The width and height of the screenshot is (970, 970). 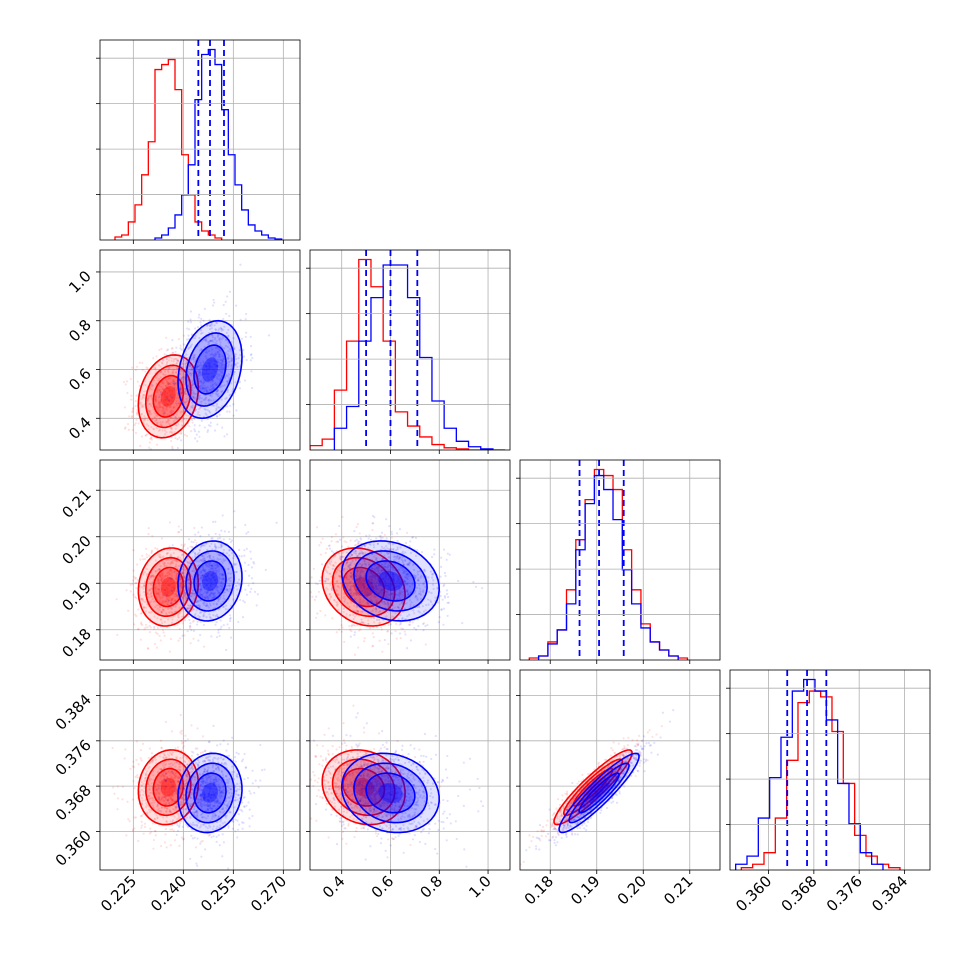 I want to click on x-tick-label-0-3: 0.270, so click(x=268, y=893).